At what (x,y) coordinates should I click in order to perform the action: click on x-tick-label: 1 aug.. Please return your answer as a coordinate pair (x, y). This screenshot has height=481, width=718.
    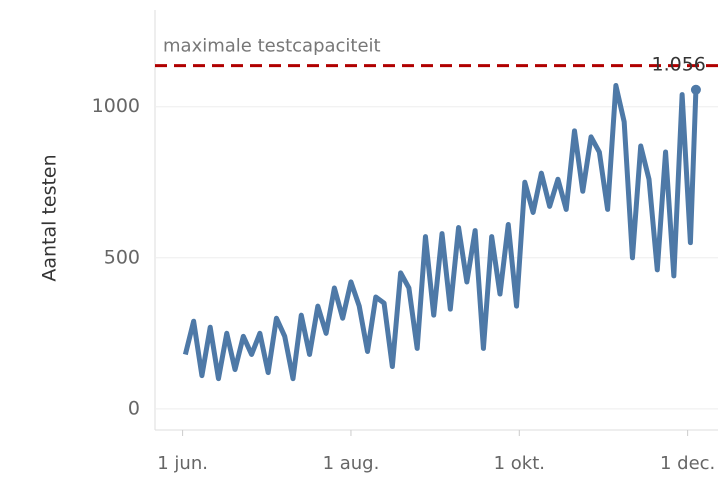
    Looking at the image, I should click on (351, 463).